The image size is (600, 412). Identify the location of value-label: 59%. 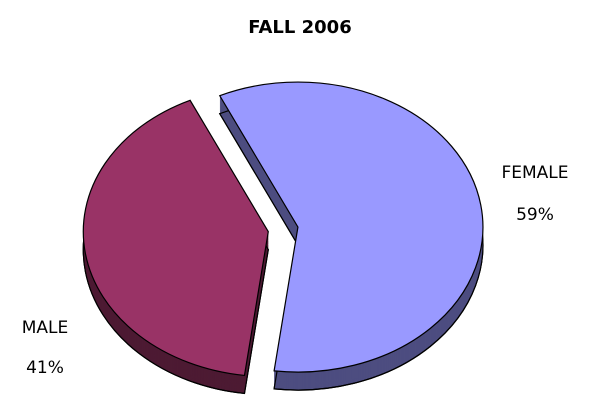
(535, 215).